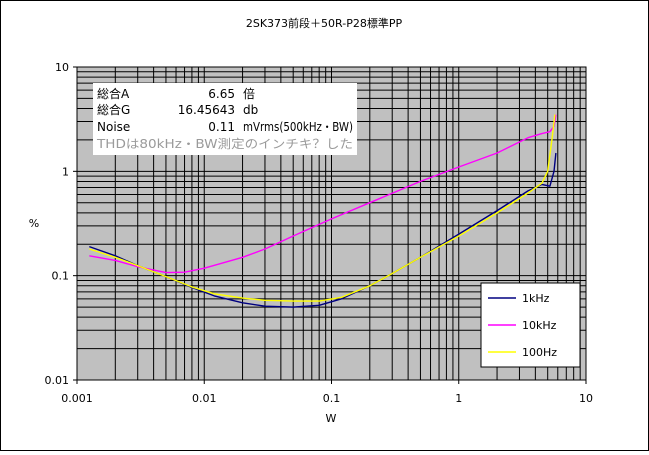 This screenshot has height=455, width=649. I want to click on info-label-noise: Noise, so click(113, 127).